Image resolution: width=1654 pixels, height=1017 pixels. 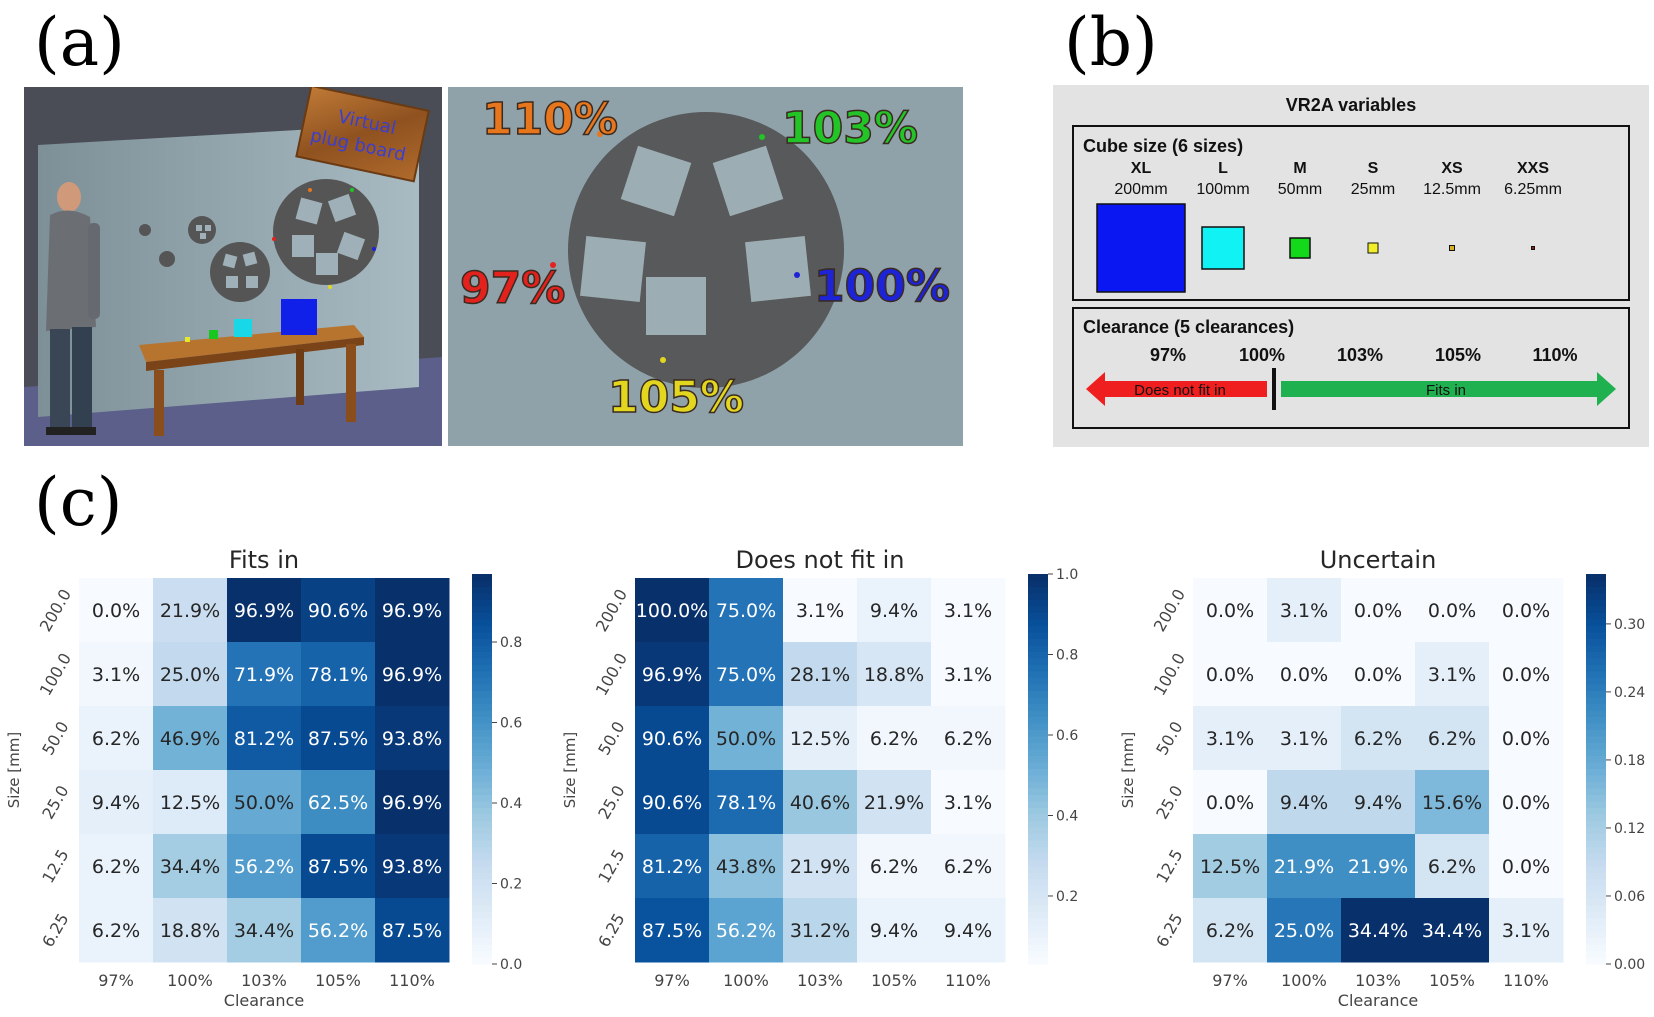 What do you see at coordinates (1452, 189) in the screenshot?
I see `size-mm-xs: 12.5mm` at bounding box center [1452, 189].